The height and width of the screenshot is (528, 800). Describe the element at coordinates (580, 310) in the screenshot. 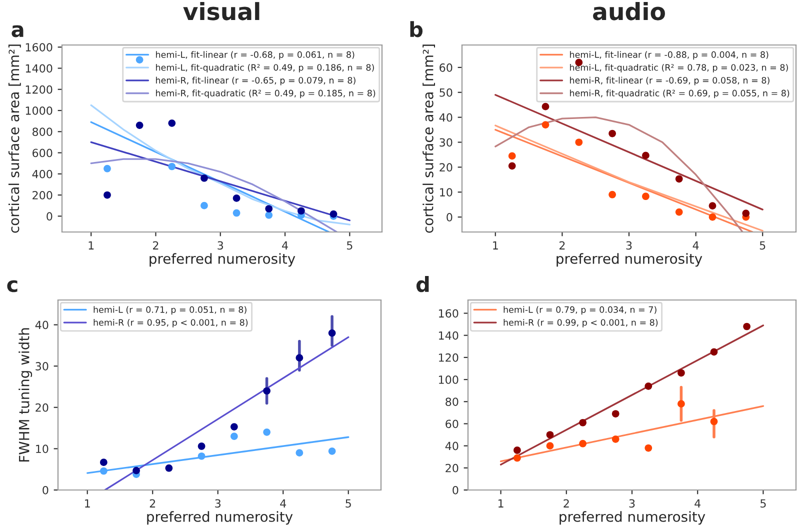

I see `legend-label: hemi-L (r = 0.79, p = 0.034, n = 7)` at that location.